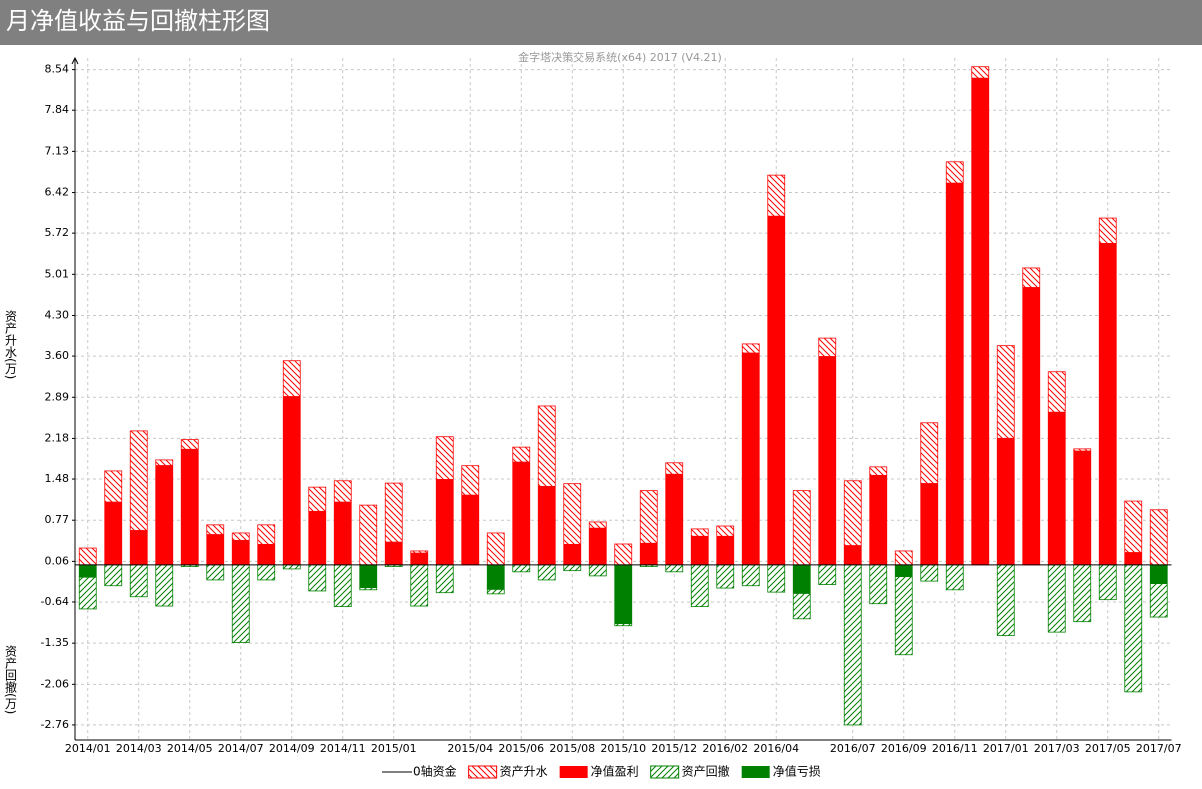  Describe the element at coordinates (394, 748) in the screenshot. I see `x-tick-label: 2015/01` at that location.